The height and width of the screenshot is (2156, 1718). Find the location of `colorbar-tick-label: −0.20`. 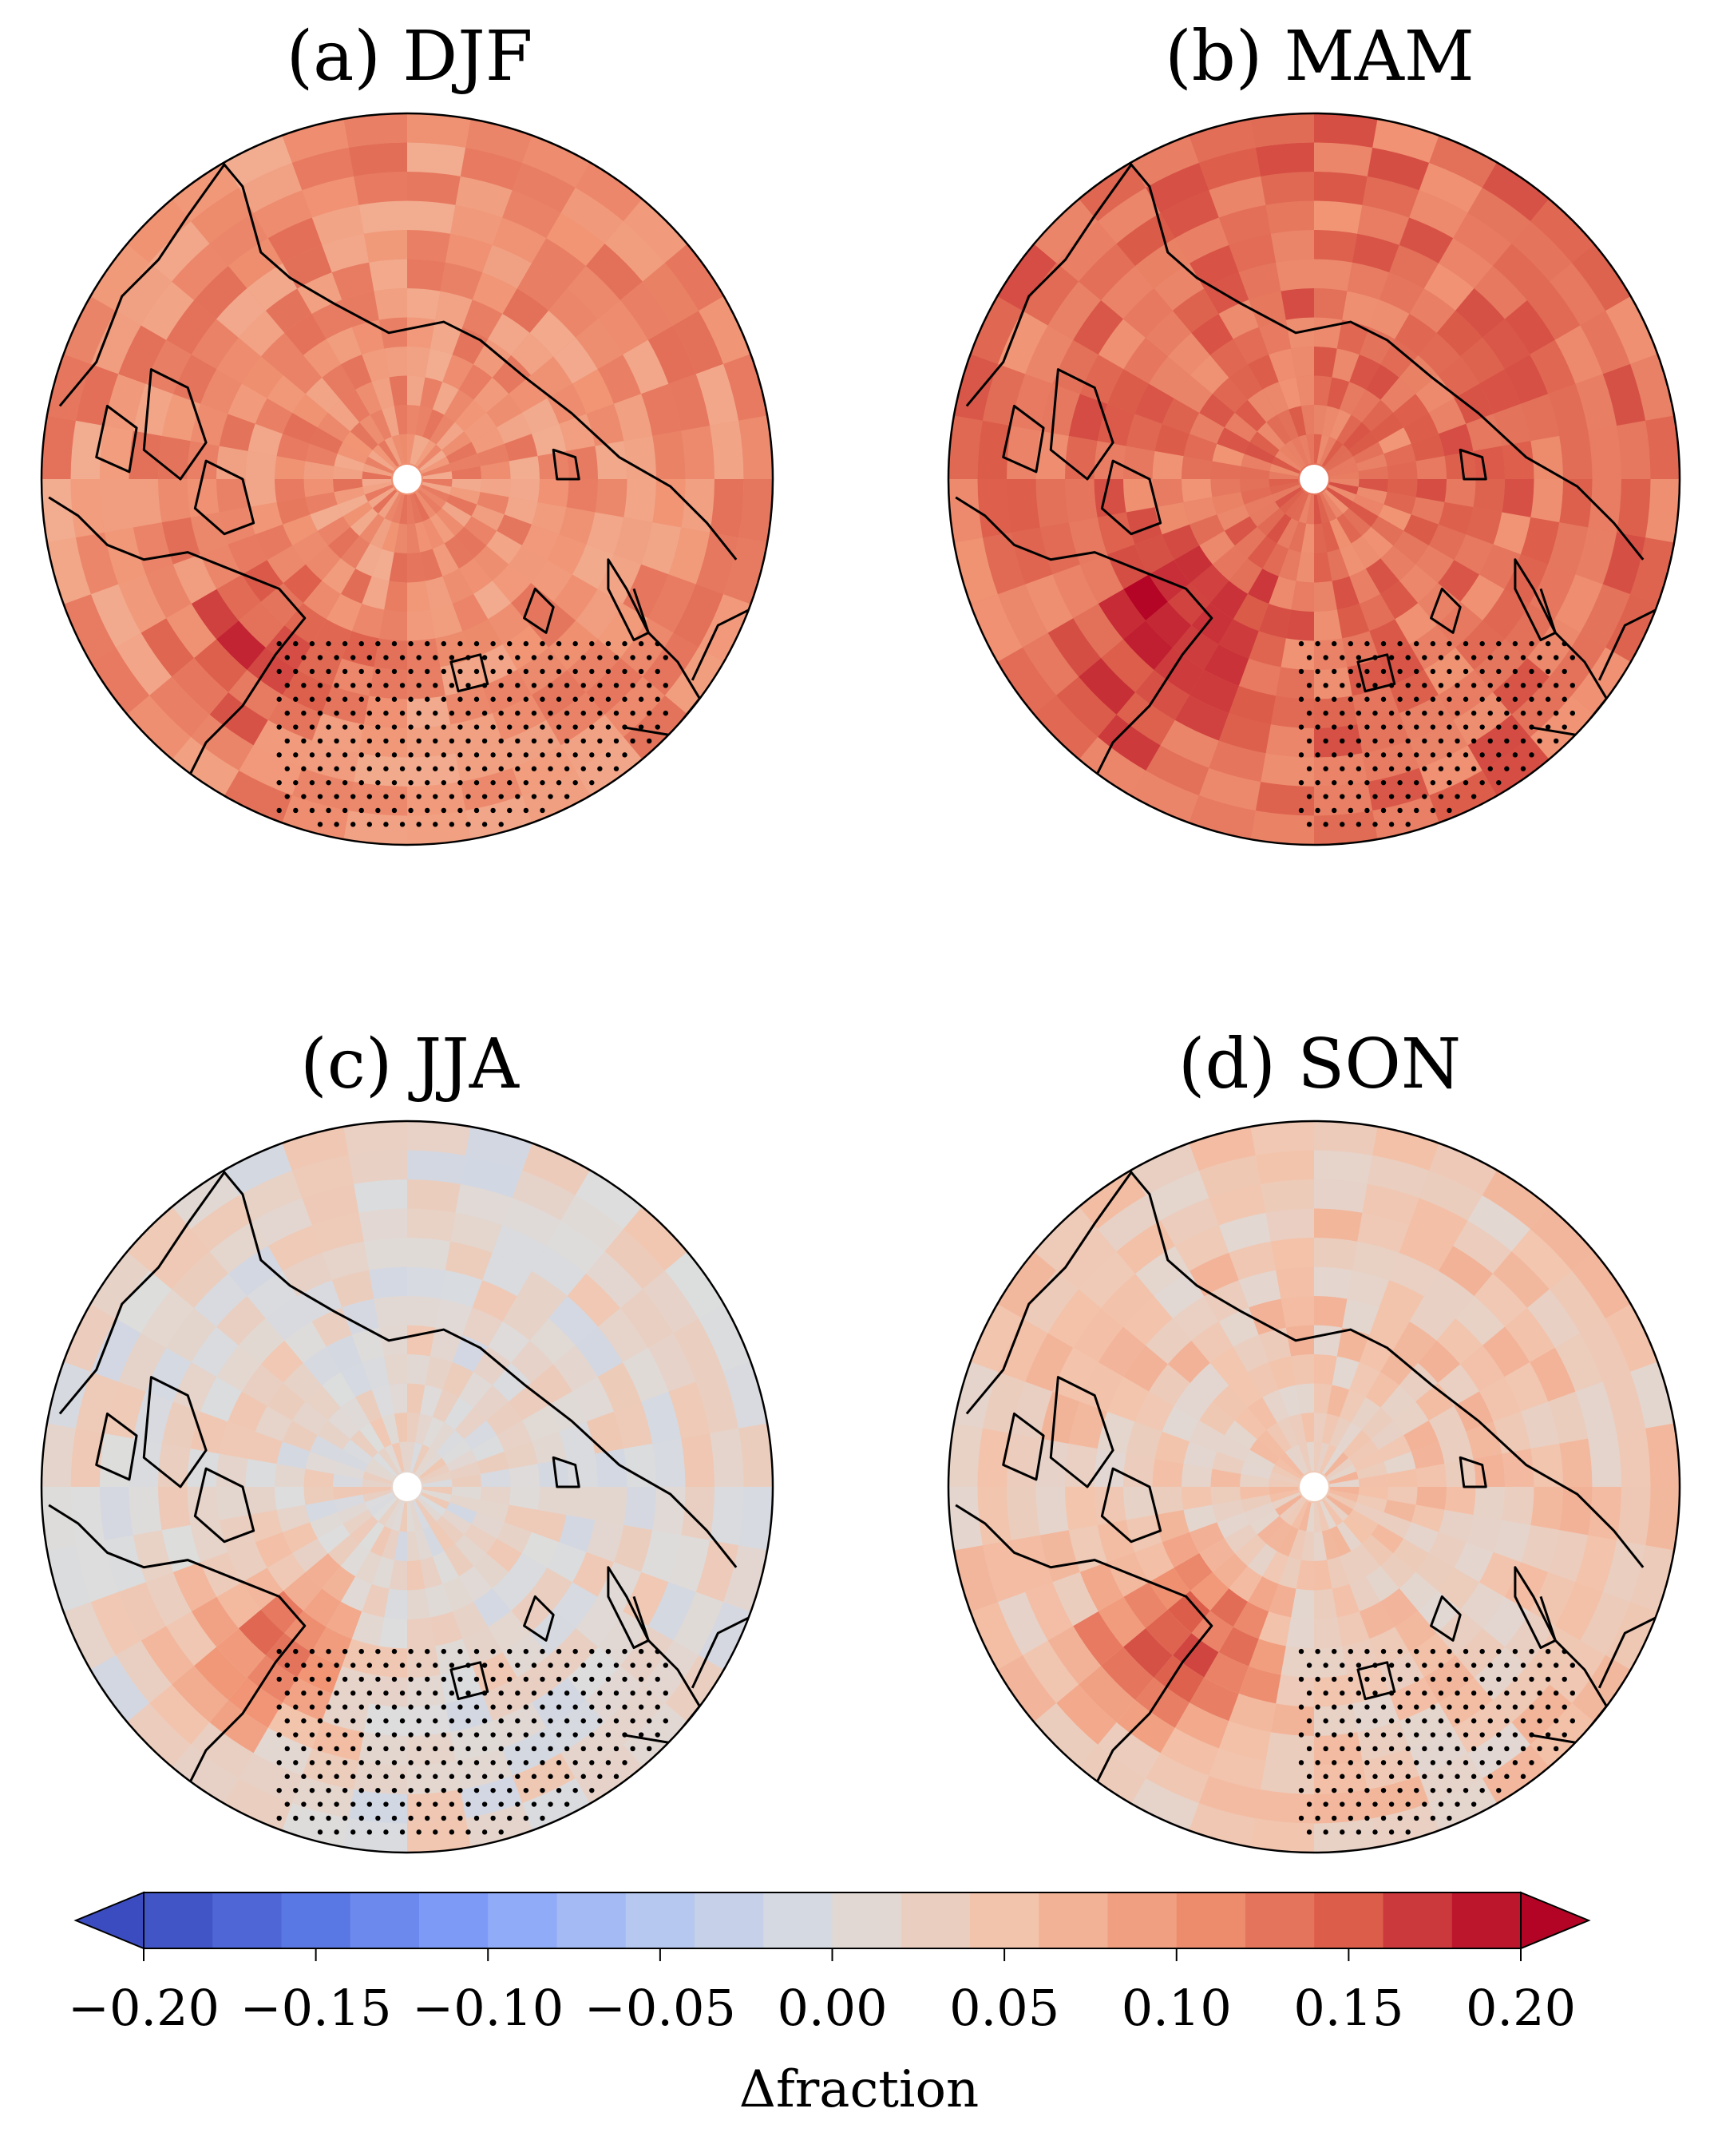

colorbar-tick-label: −0.20 is located at coordinates (144, 2008).